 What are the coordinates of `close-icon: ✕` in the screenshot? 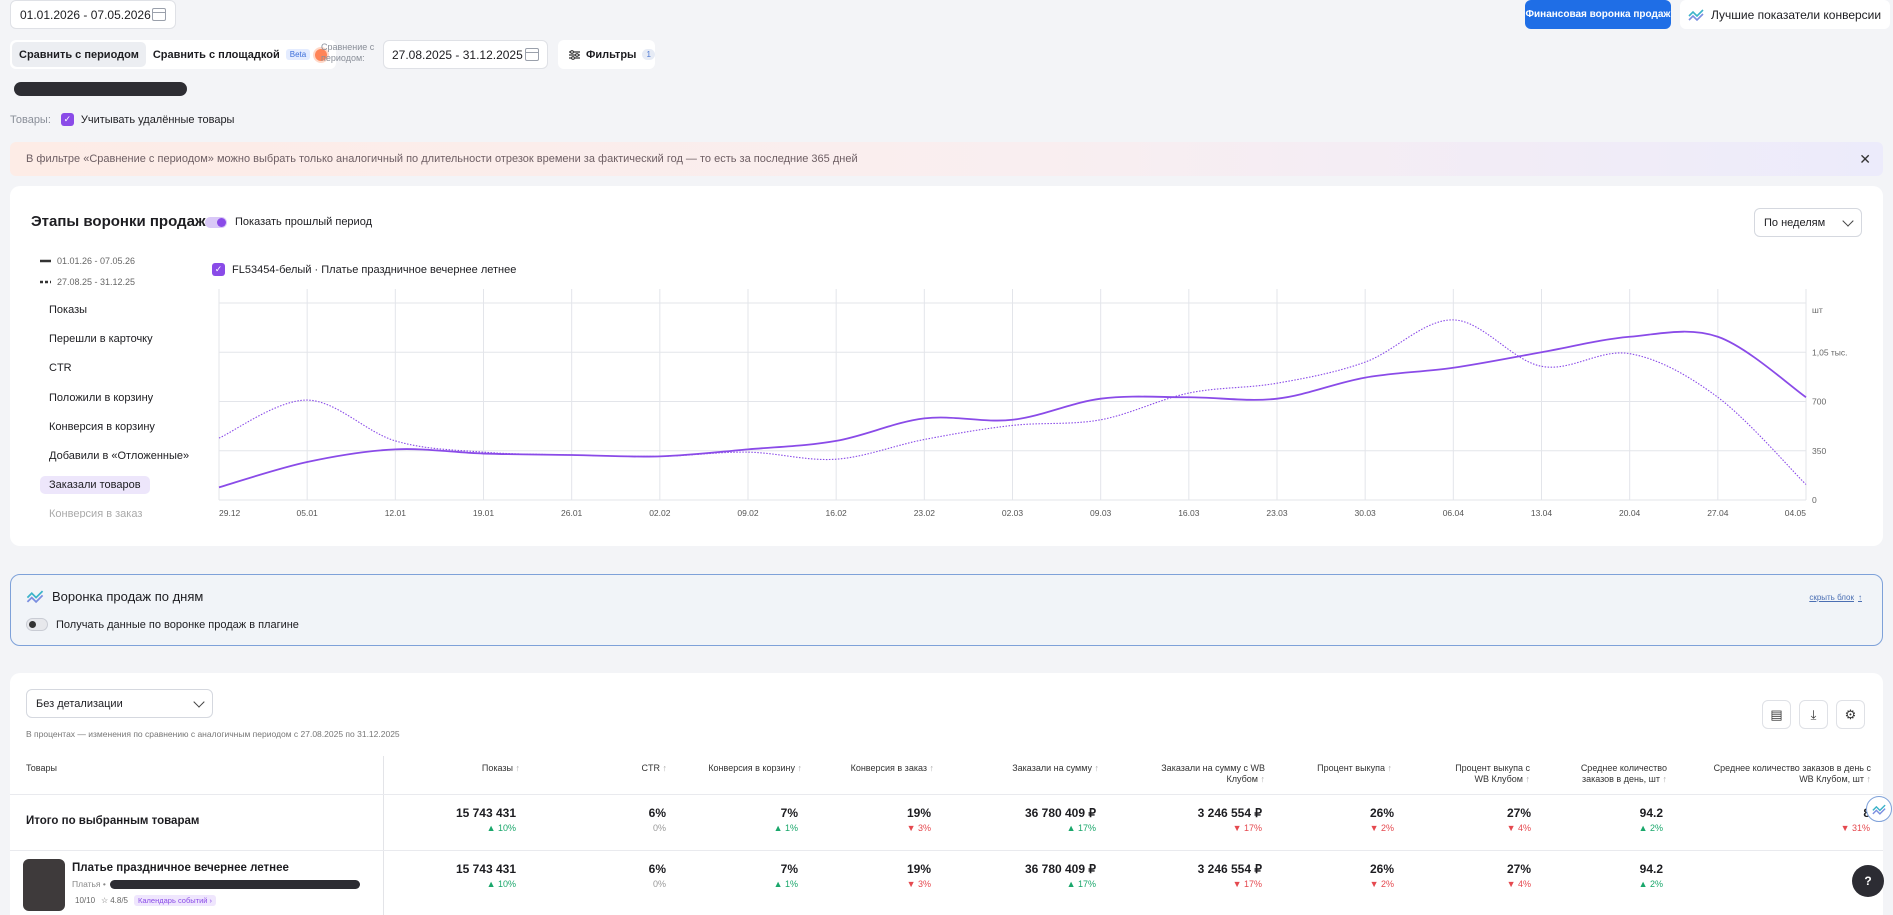 It's located at (1865, 159).